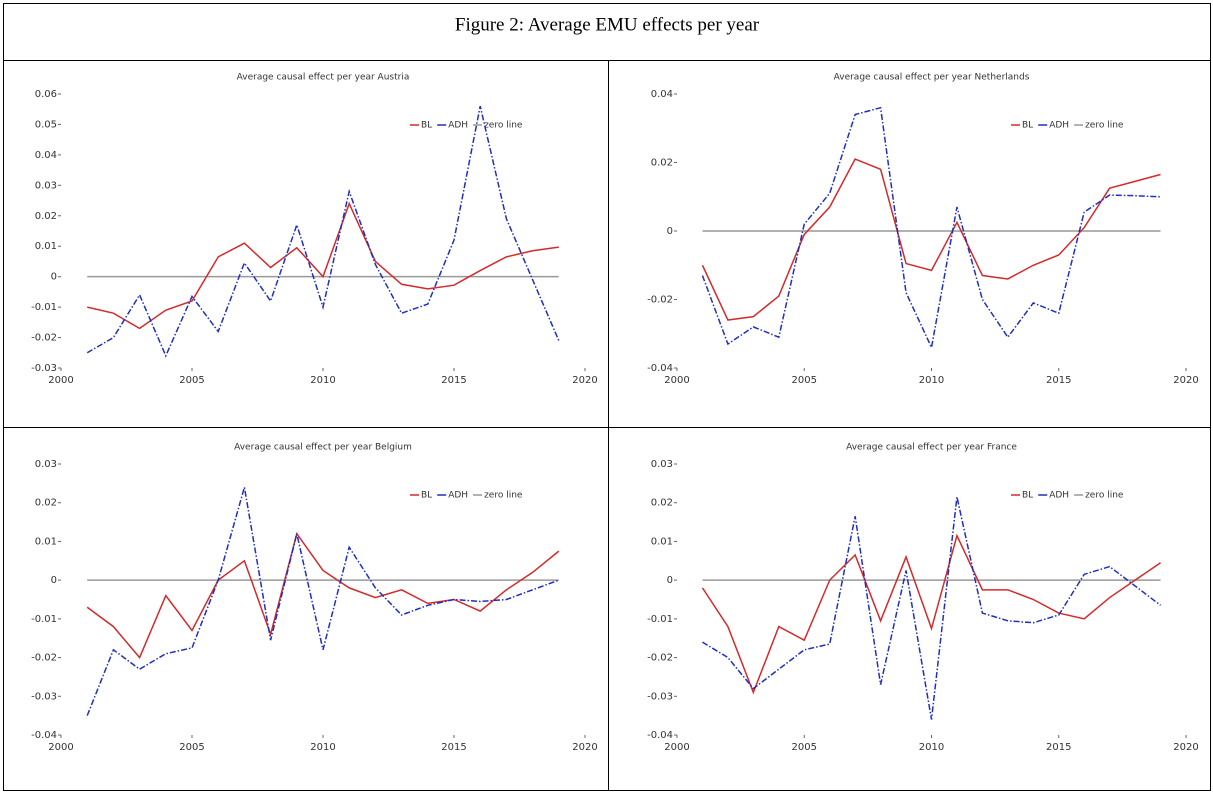 The image size is (1213, 794). Describe the element at coordinates (931, 448) in the screenshot. I see `chart-title: Average causal effect per year France` at that location.